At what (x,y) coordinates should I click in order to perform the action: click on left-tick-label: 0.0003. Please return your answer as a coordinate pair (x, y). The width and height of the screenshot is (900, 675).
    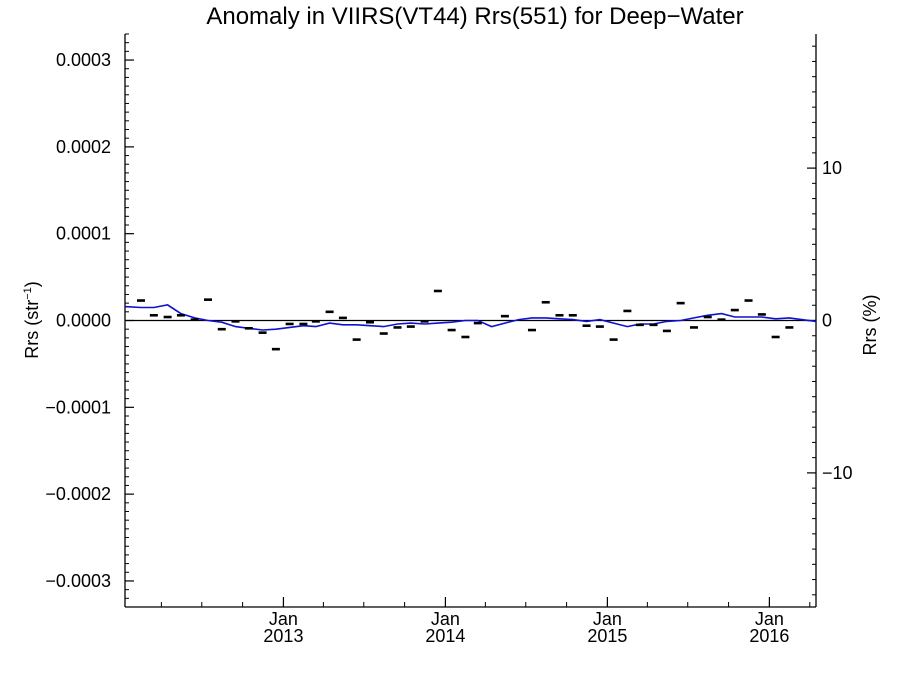
    Looking at the image, I should click on (83, 60).